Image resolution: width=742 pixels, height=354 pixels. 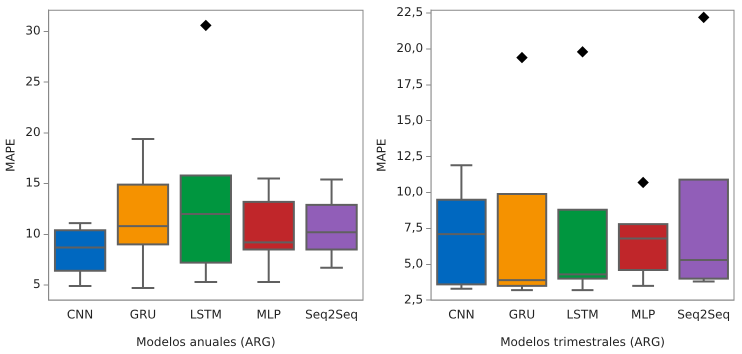 What do you see at coordinates (410, 48) in the screenshot?
I see `y-tick-label: 20,0` at bounding box center [410, 48].